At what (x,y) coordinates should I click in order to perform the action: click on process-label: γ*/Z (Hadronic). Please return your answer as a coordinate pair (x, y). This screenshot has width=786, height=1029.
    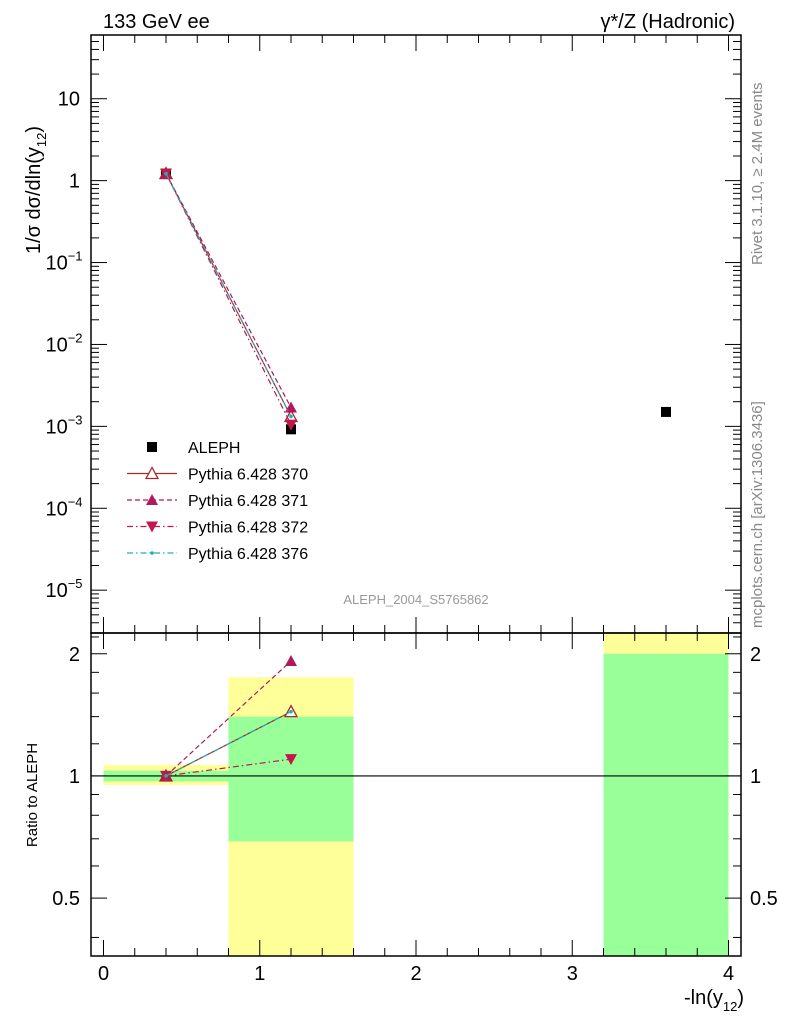
    Looking at the image, I should click on (668, 22).